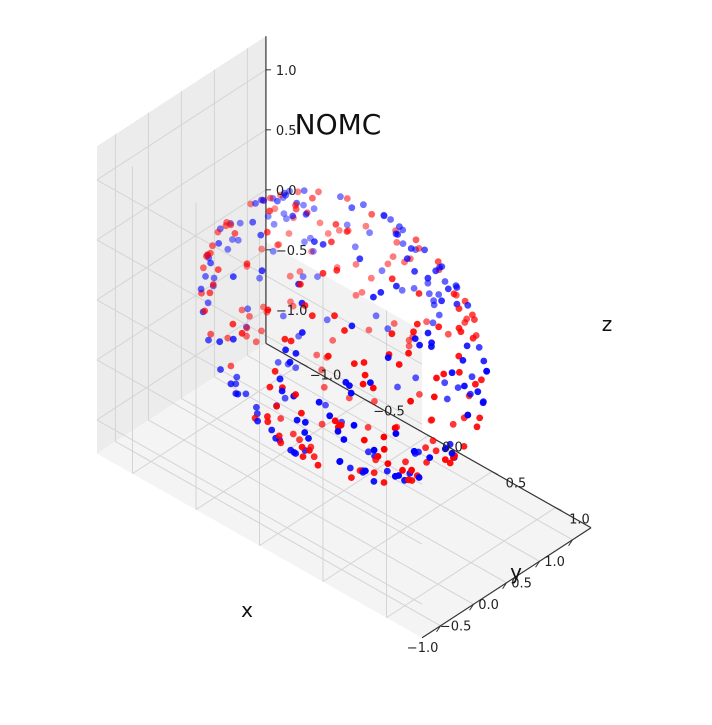 The image size is (712, 725). Describe the element at coordinates (286, 71) in the screenshot. I see `z-tick-label: 1.0` at that location.